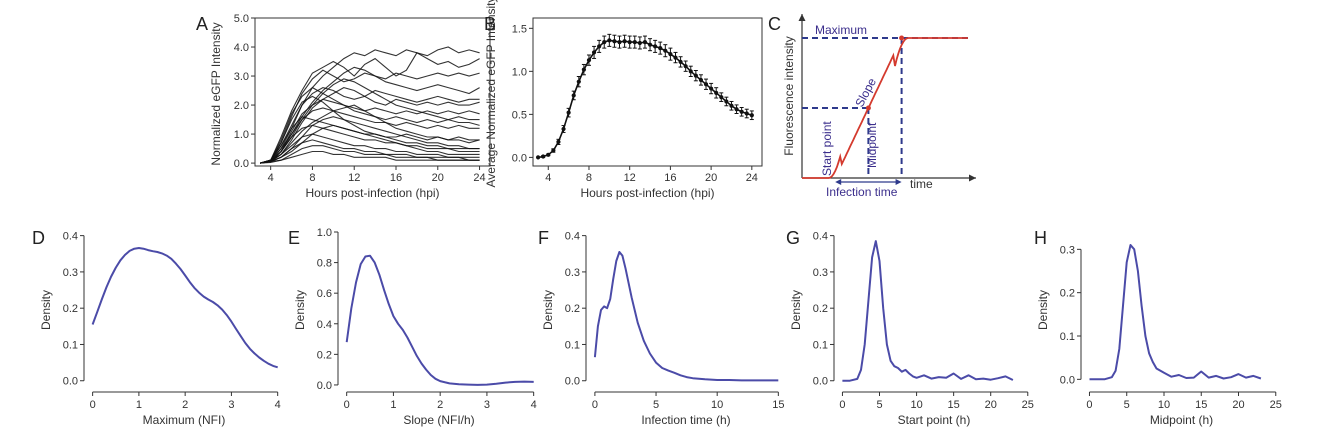  I want to click on density-curve, so click(1175, 312).